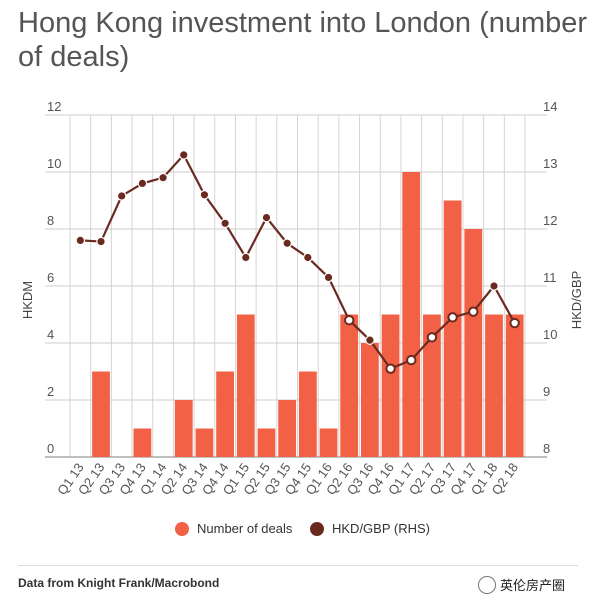  What do you see at coordinates (487, 584) in the screenshot?
I see `wechat-icon` at bounding box center [487, 584].